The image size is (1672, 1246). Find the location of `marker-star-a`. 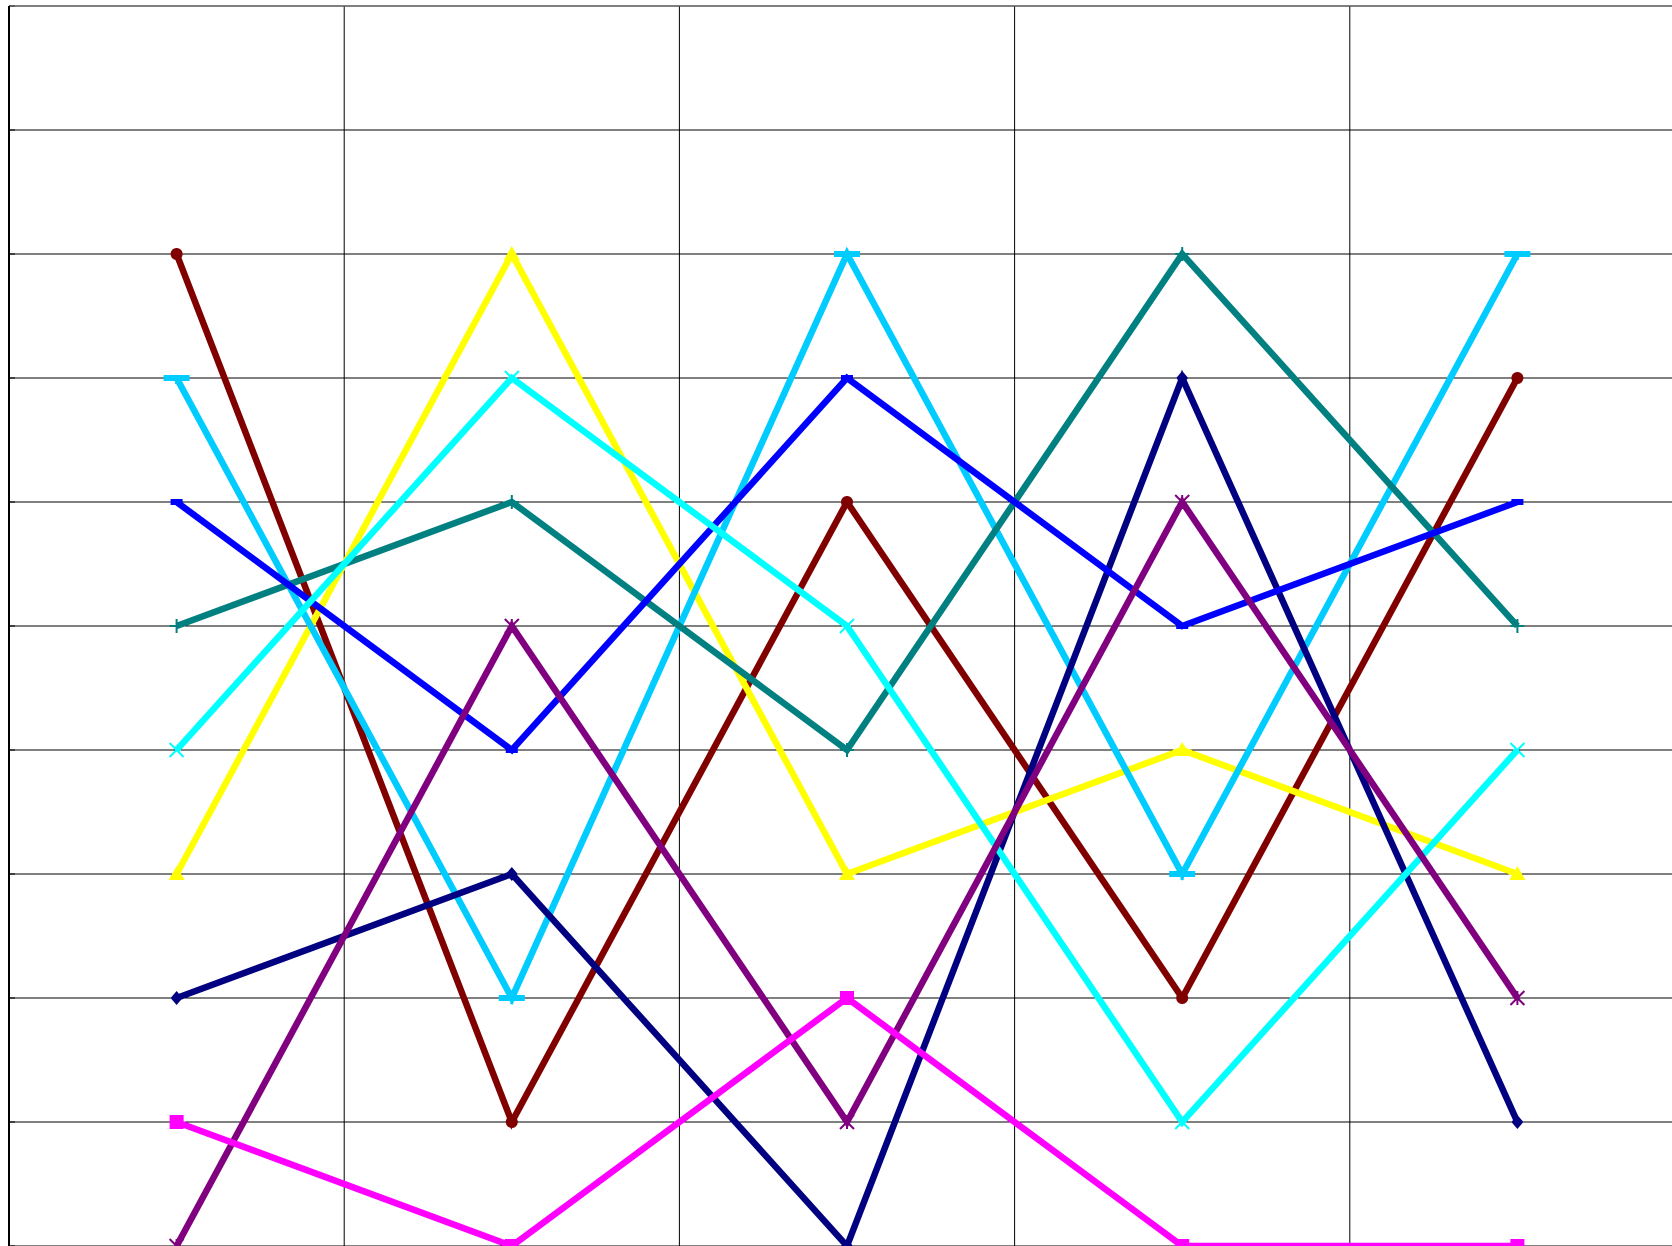

marker-star-a is located at coordinates (173, 1242).